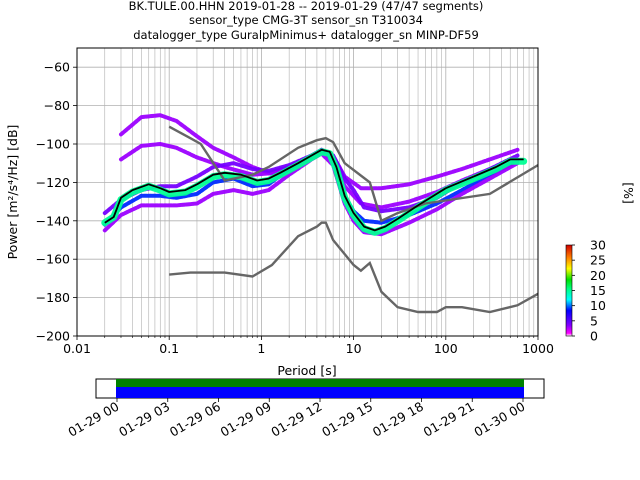  I want to click on colorbar-tick-label: 20, so click(598, 275).